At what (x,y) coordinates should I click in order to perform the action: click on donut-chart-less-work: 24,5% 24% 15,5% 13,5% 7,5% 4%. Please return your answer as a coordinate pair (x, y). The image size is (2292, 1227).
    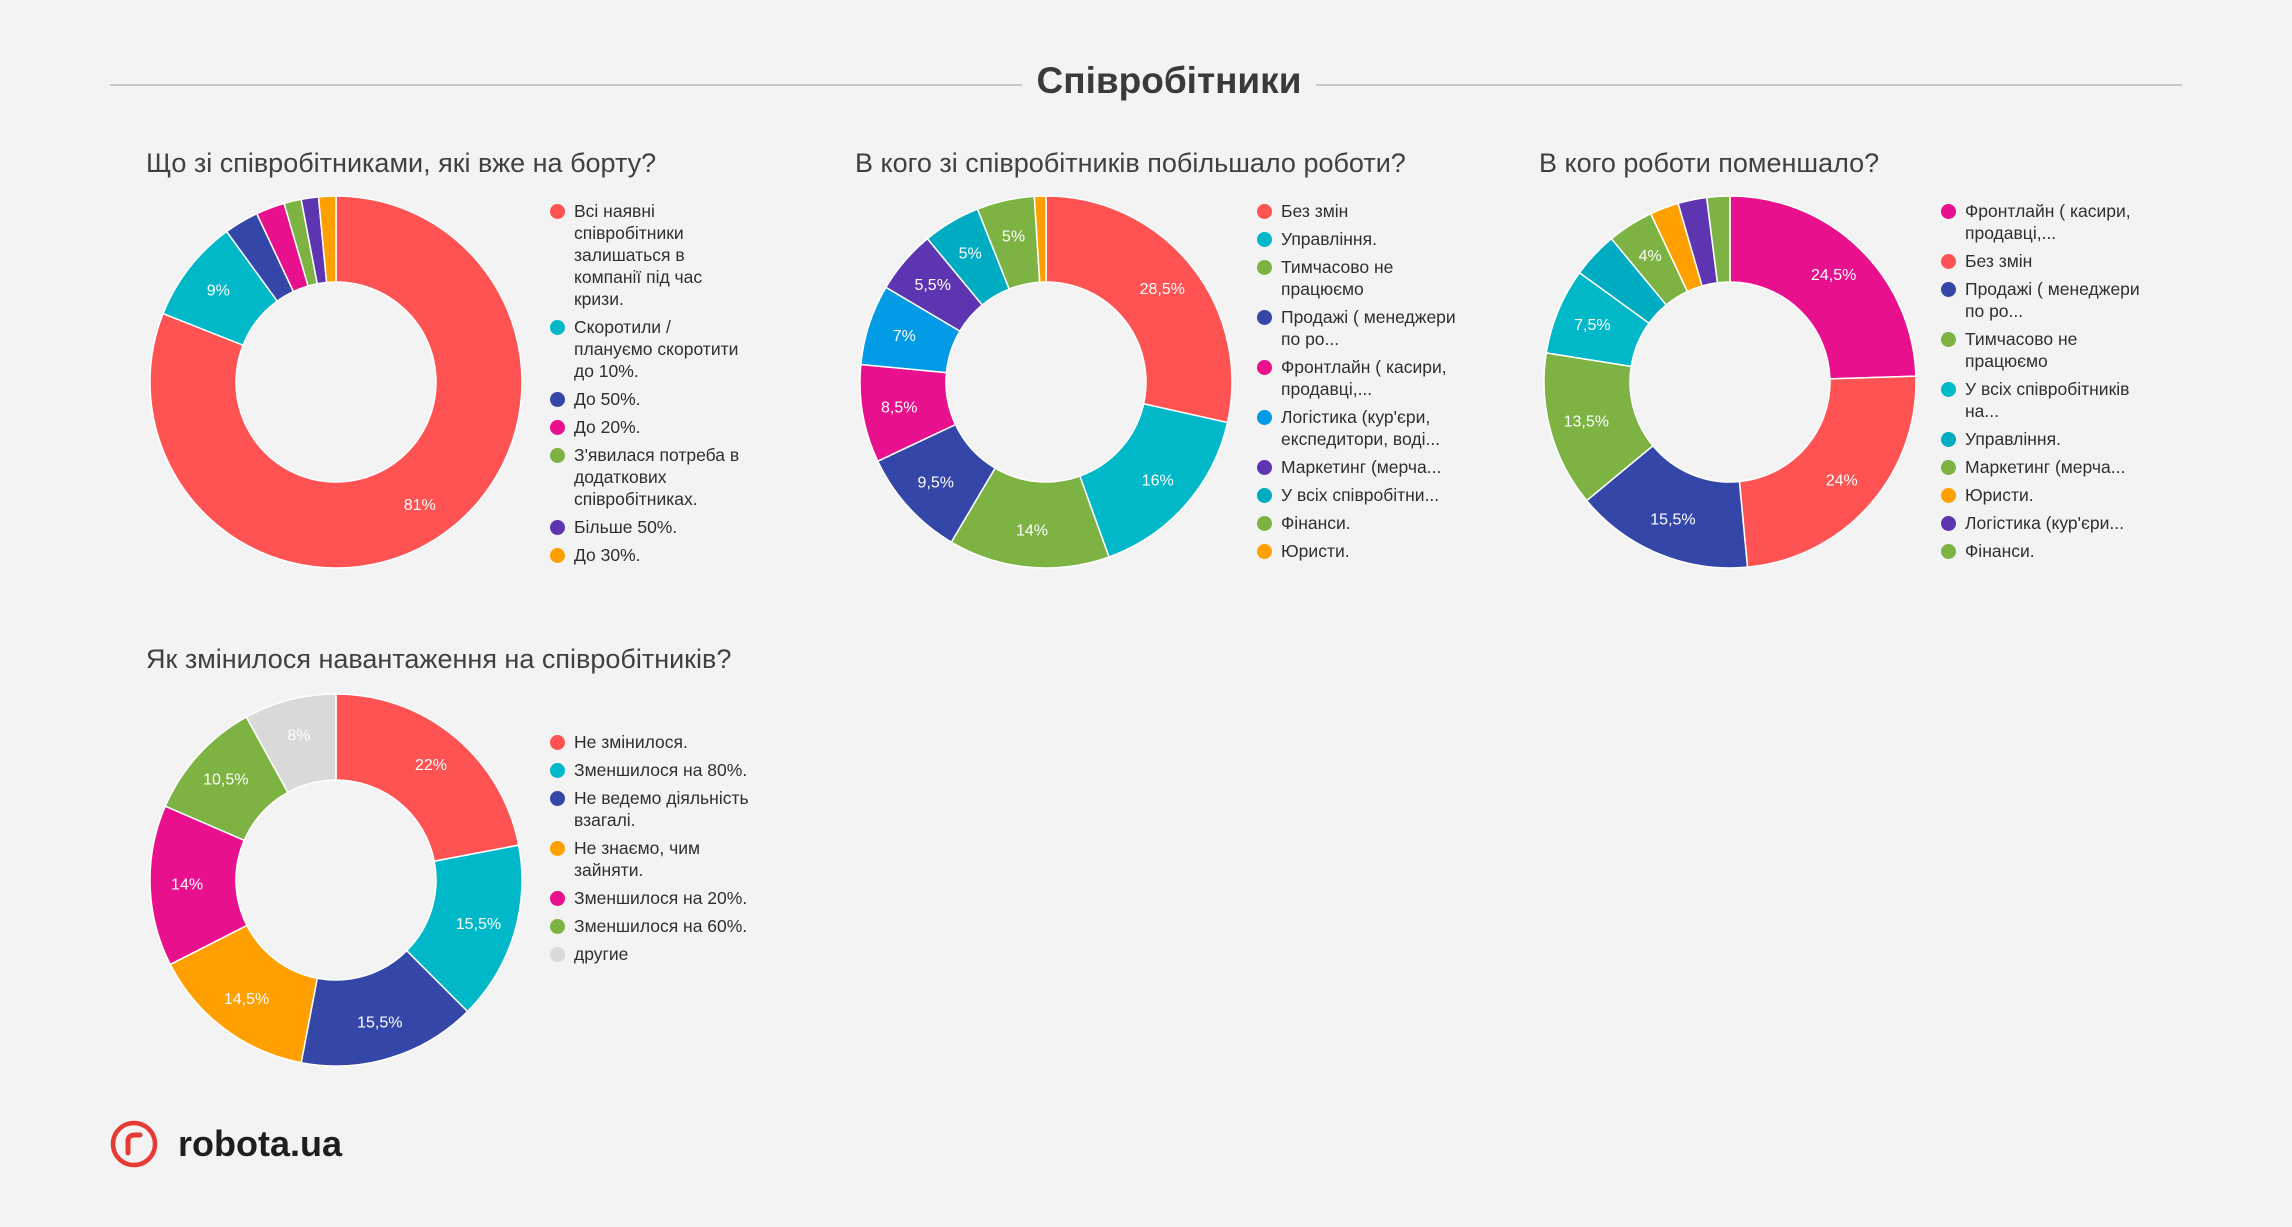
    Looking at the image, I should click on (1730, 382).